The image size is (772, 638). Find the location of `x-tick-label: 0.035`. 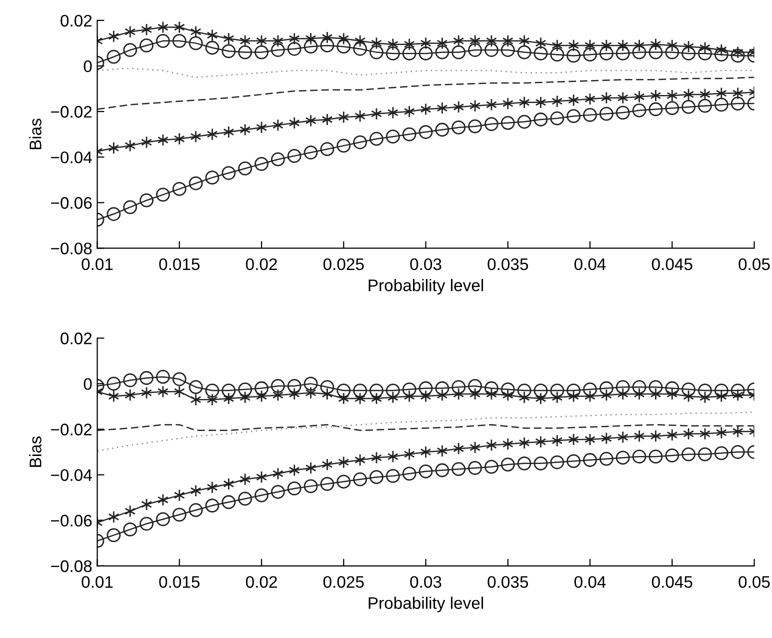

x-tick-label: 0.035 is located at coordinates (508, 582).